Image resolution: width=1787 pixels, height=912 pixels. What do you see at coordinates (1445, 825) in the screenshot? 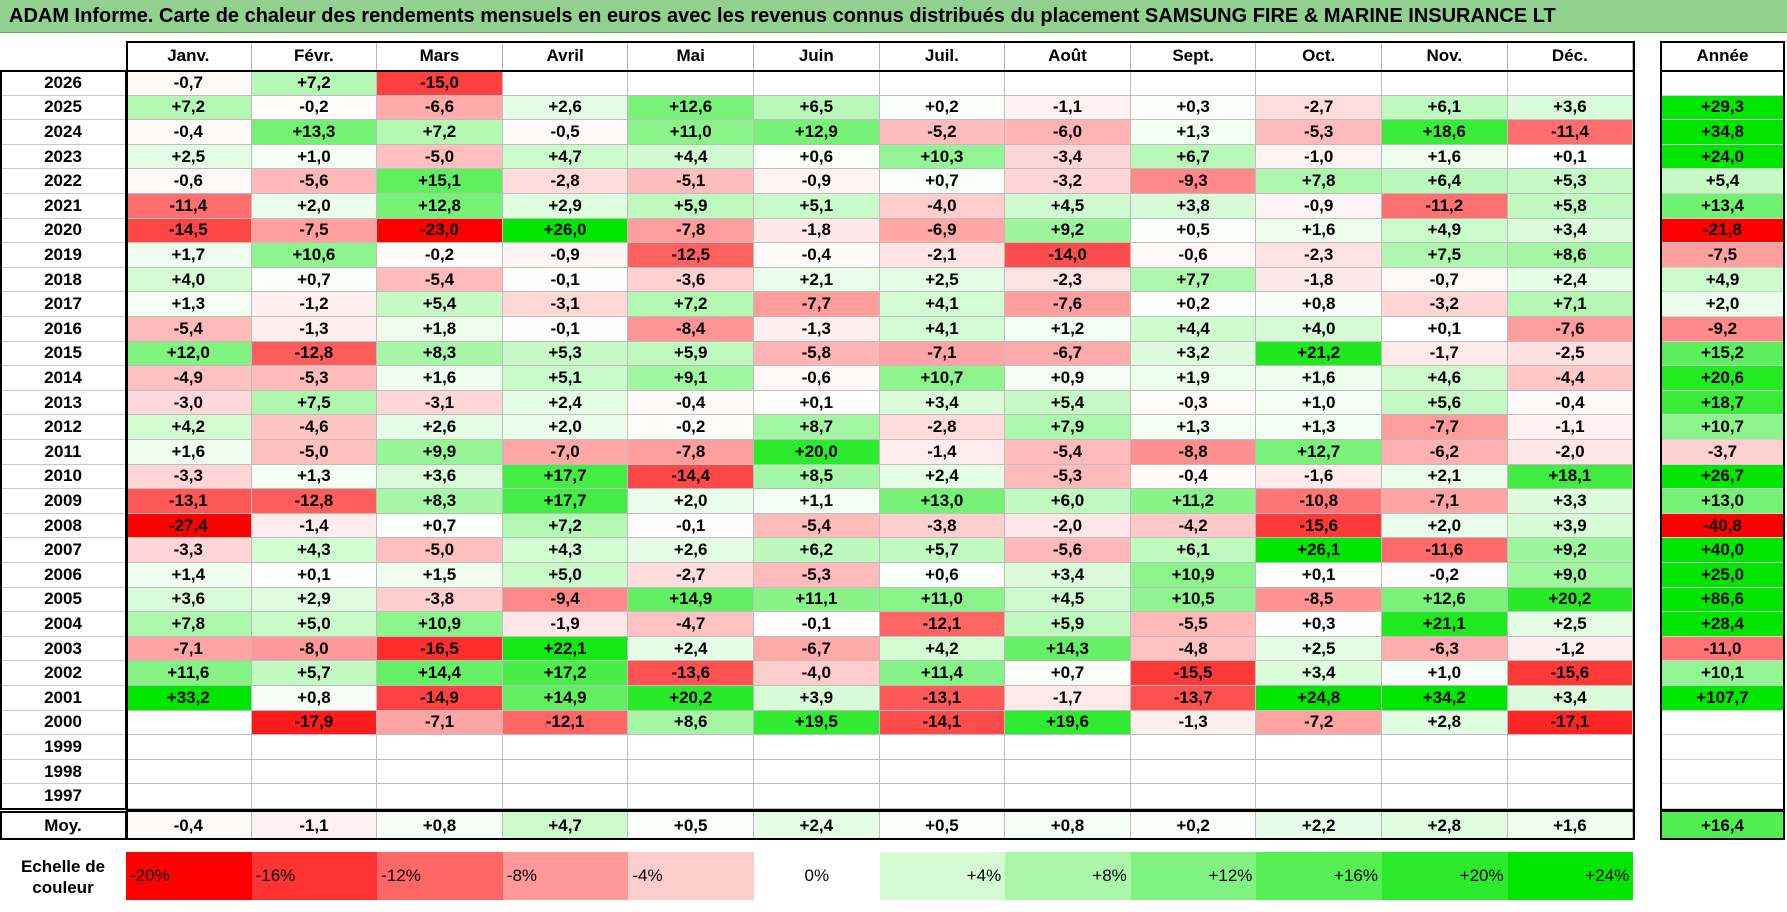
I see `average-cell: +2,8` at bounding box center [1445, 825].